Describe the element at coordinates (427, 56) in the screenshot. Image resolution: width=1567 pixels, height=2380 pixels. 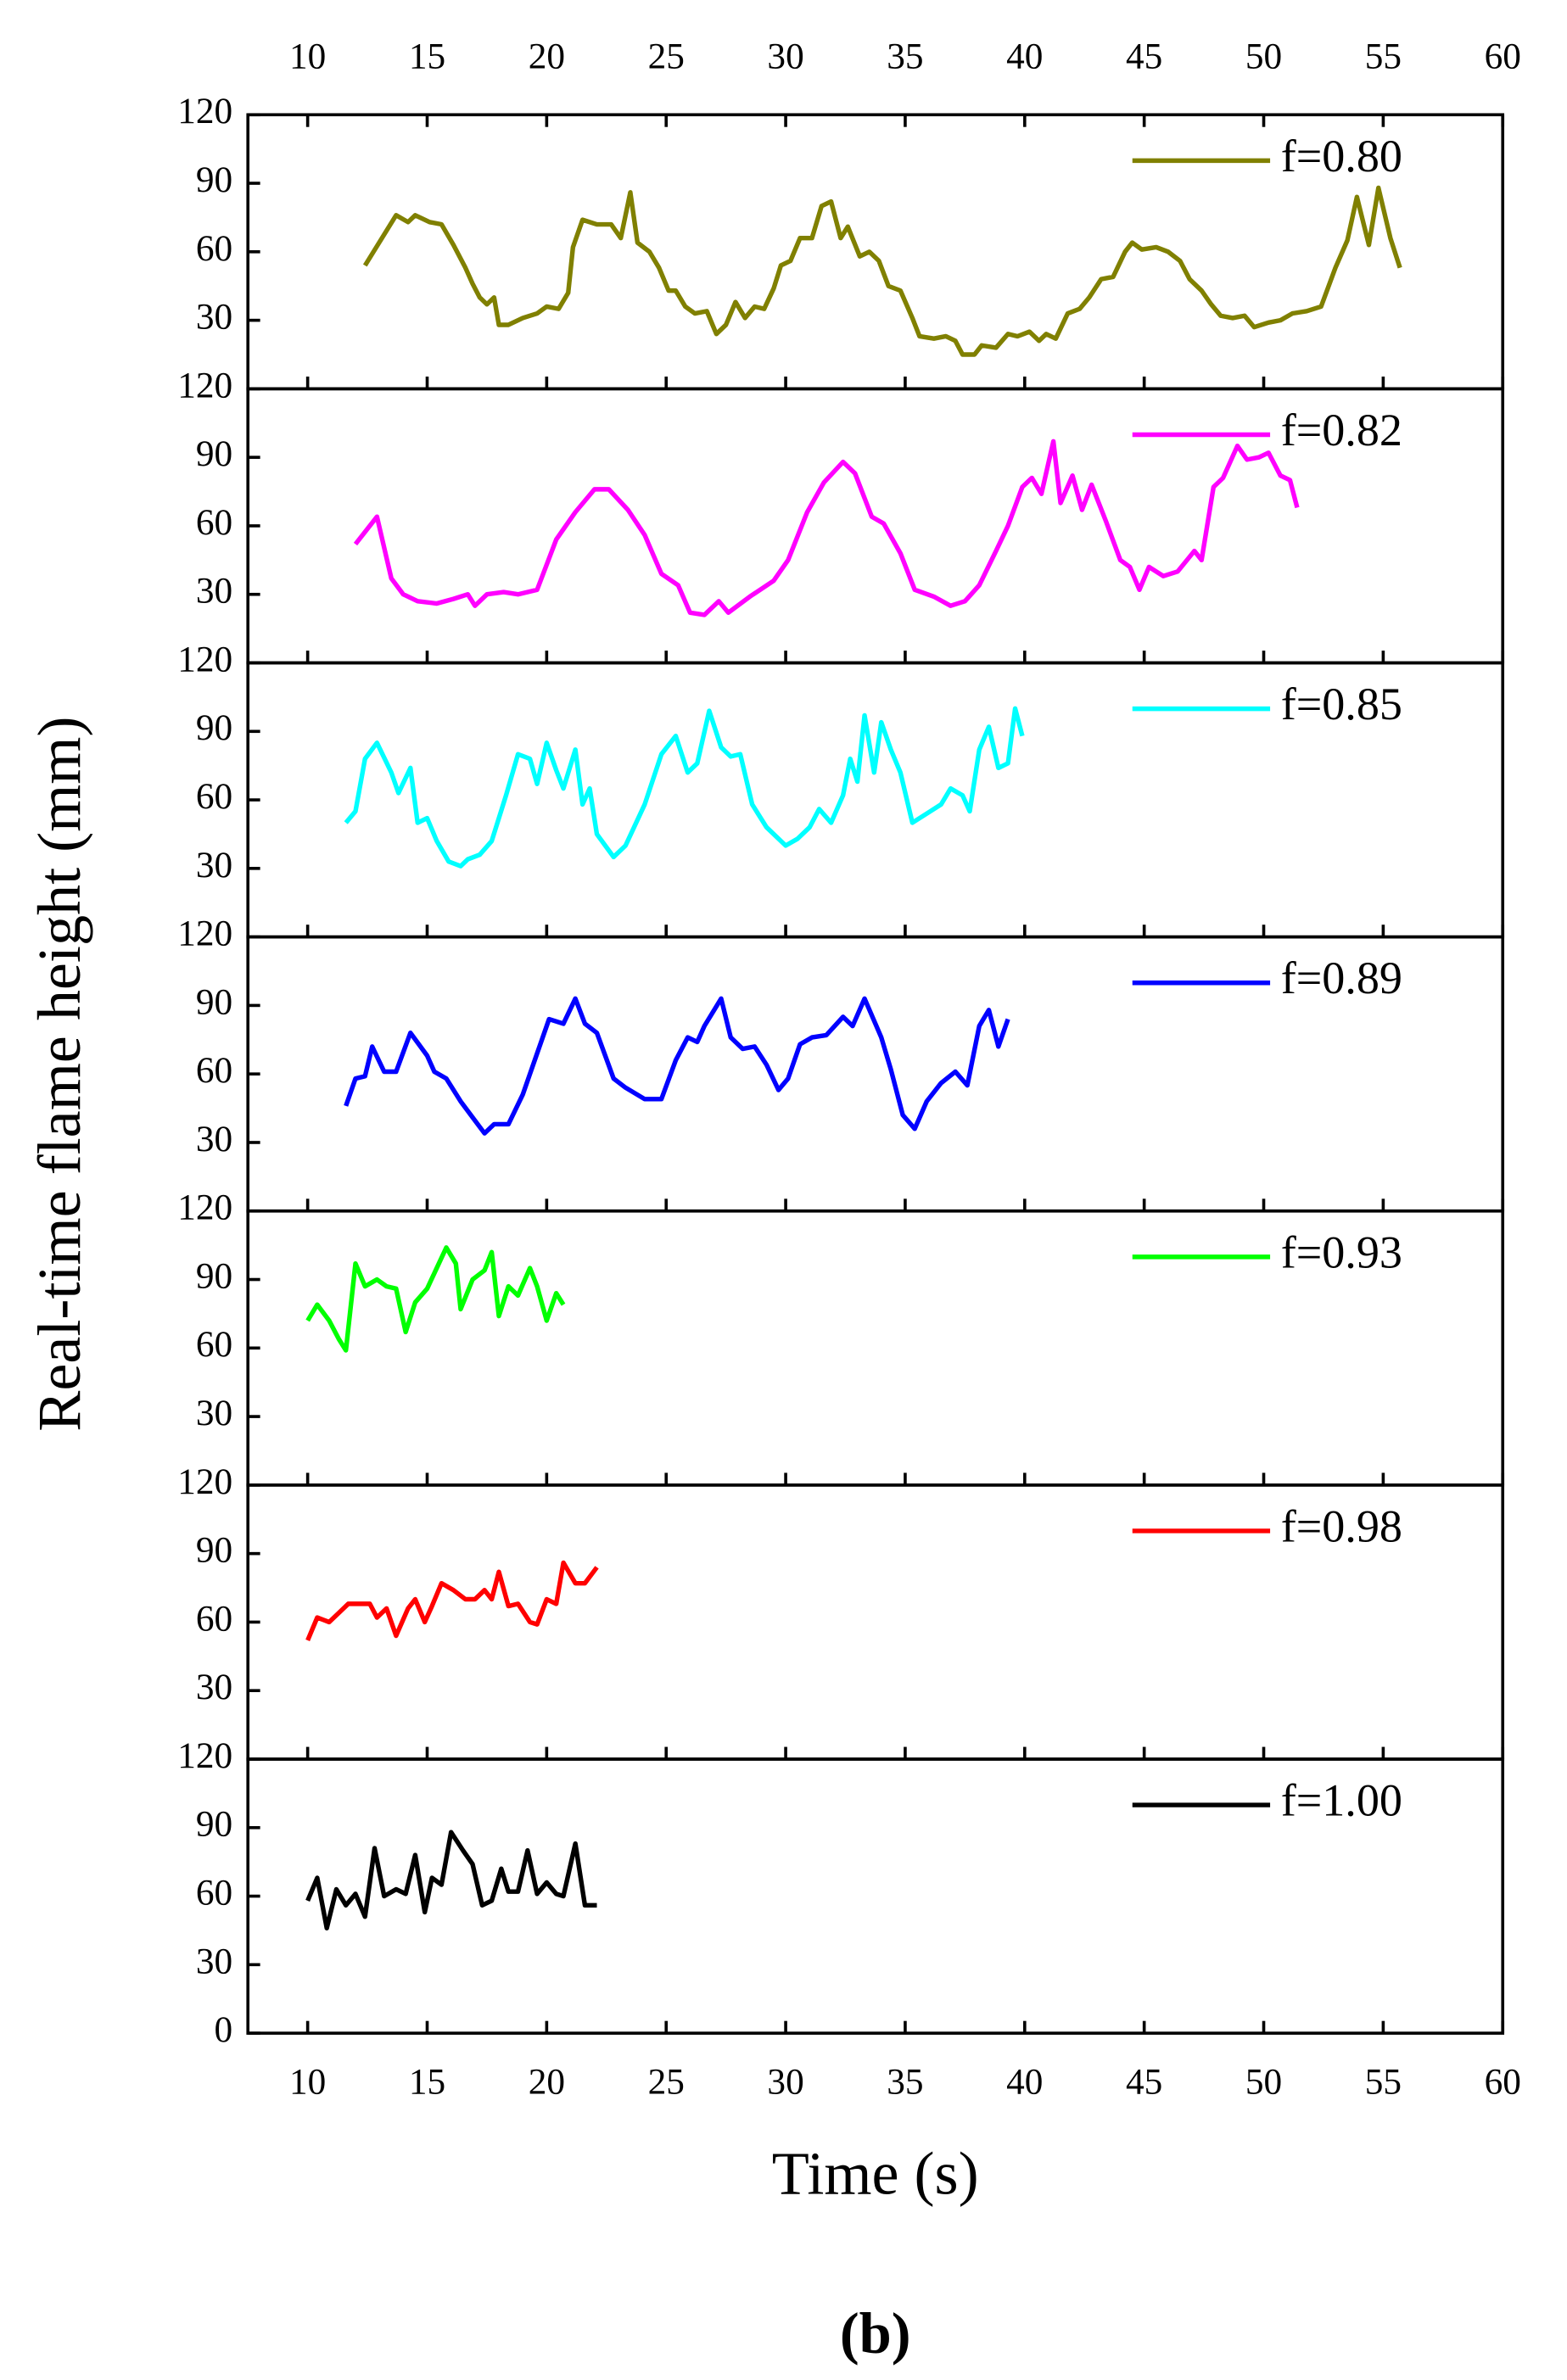
I see `x-tick-label-top: 15` at that location.